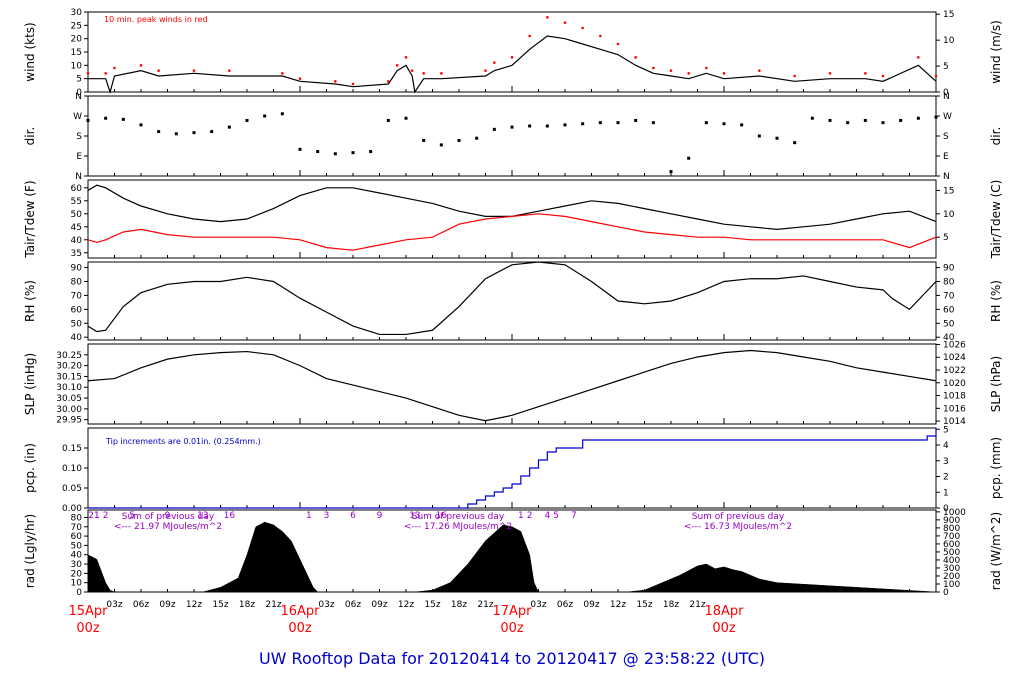 The image size is (1024, 700). I want to click on dir-ytick-label: N, so click(78, 177).